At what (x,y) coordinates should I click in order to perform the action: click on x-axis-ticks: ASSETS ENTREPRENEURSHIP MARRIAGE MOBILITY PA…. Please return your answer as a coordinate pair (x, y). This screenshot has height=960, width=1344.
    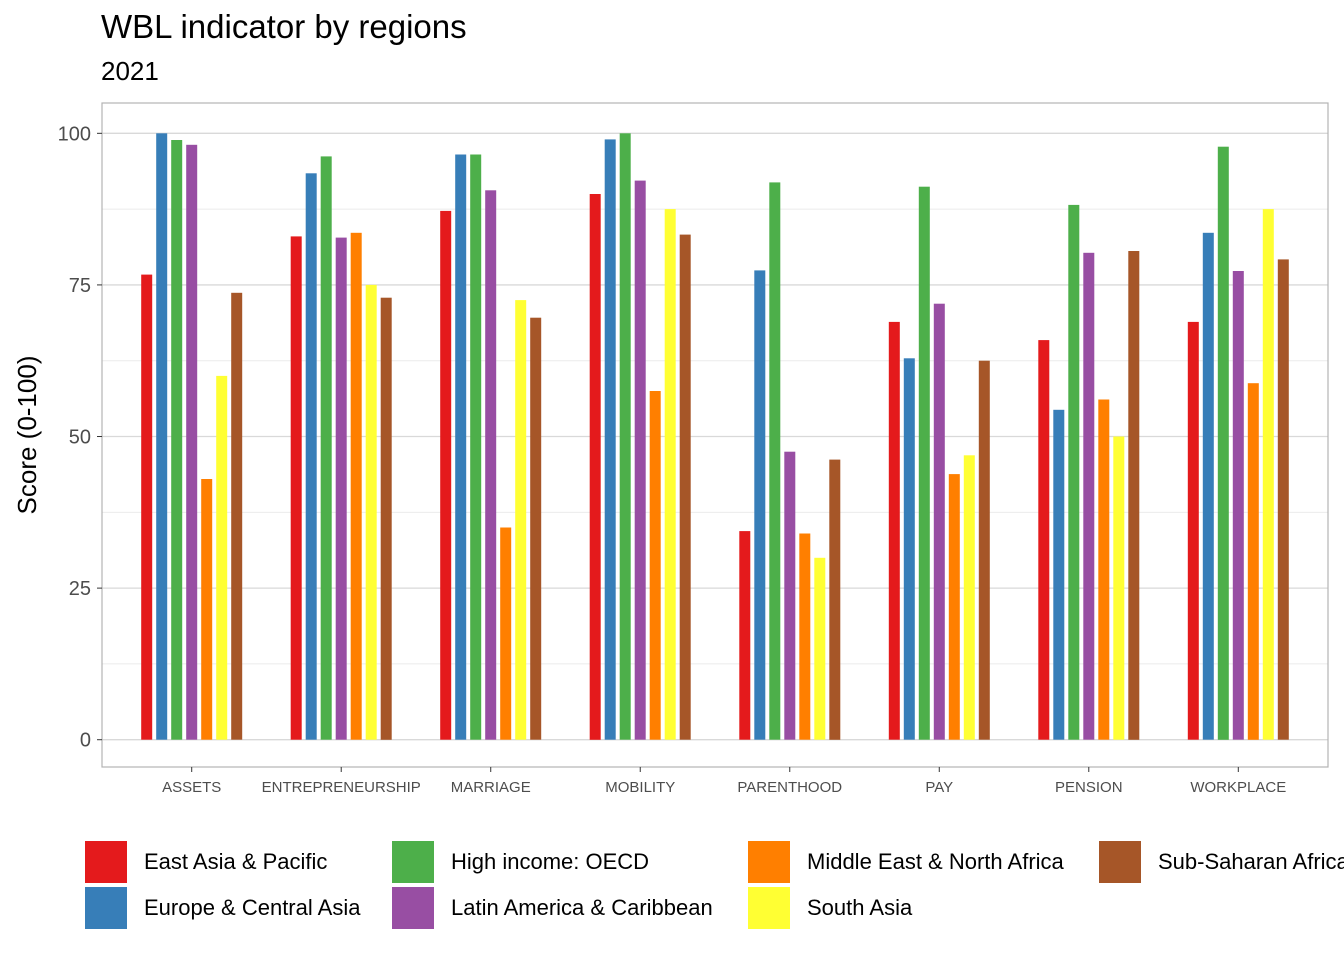
    Looking at the image, I should click on (724, 781).